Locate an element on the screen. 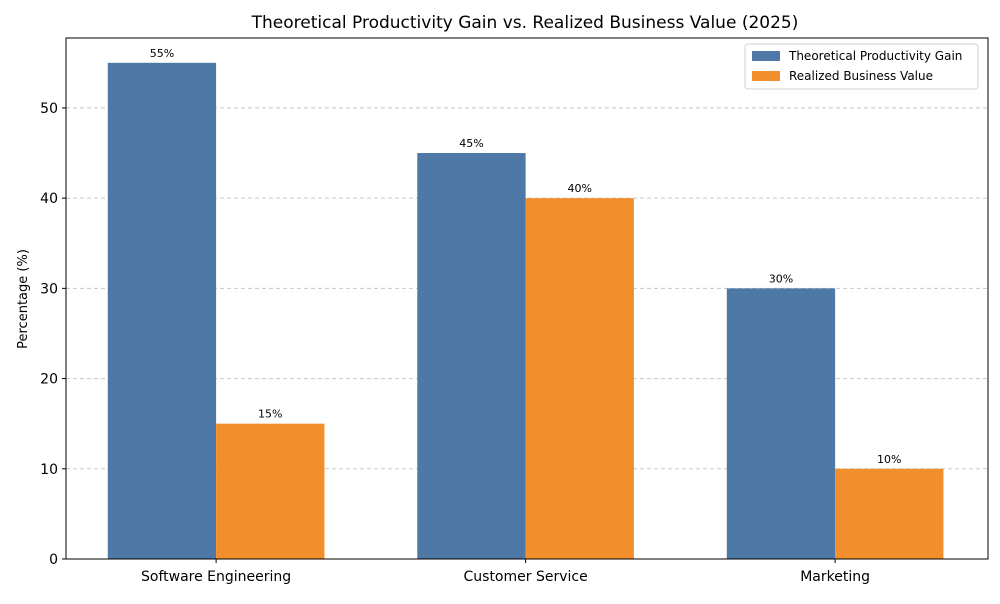 This screenshot has width=1000, height=604. y-tick-label: 0 is located at coordinates (53, 560).